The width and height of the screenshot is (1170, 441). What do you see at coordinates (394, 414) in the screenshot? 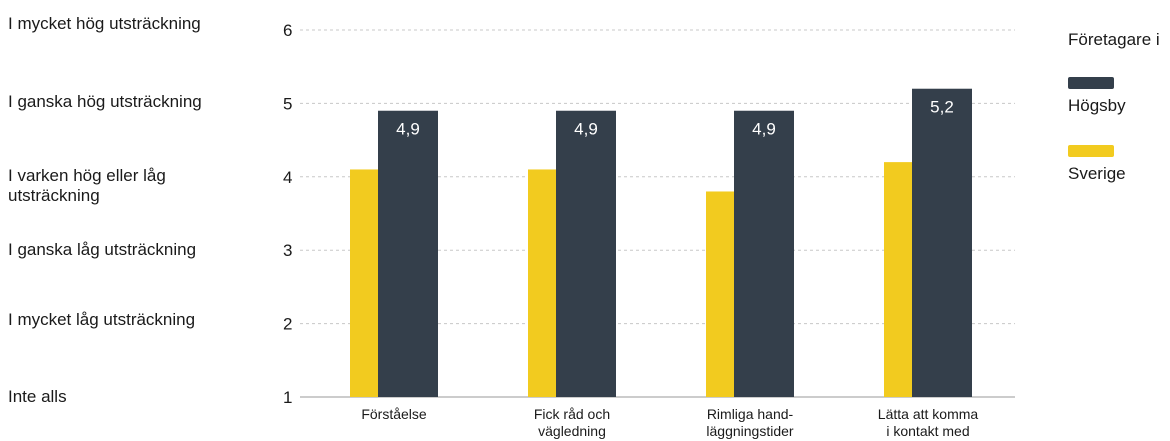
I see `x-category-label: Förståelse` at bounding box center [394, 414].